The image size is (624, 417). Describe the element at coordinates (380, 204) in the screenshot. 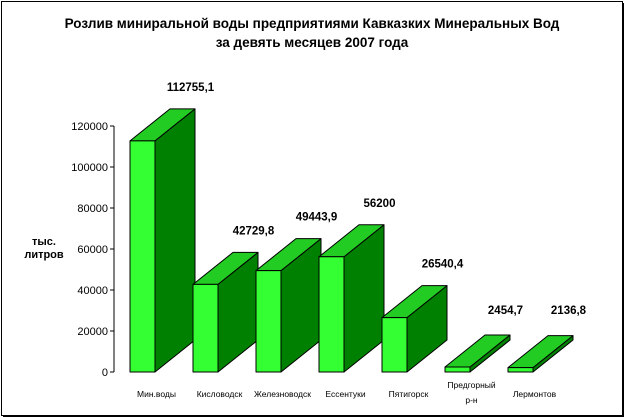

I see `data-label: 56200` at that location.